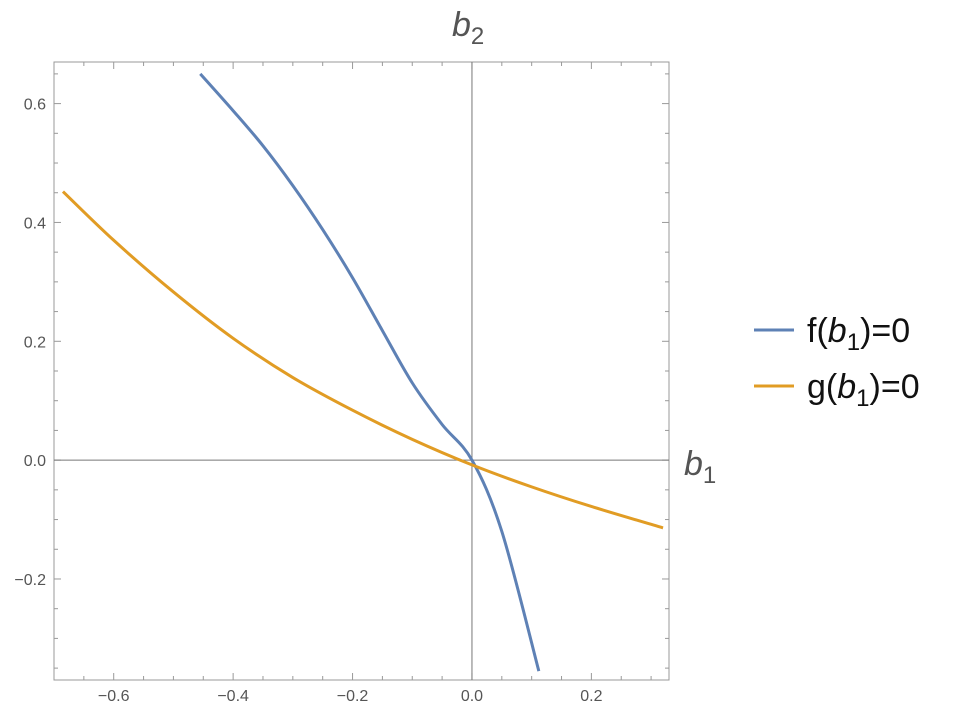 The image size is (972, 718). Describe the element at coordinates (709, 475) in the screenshot. I see `x-axis-label-sub: 1` at that location.